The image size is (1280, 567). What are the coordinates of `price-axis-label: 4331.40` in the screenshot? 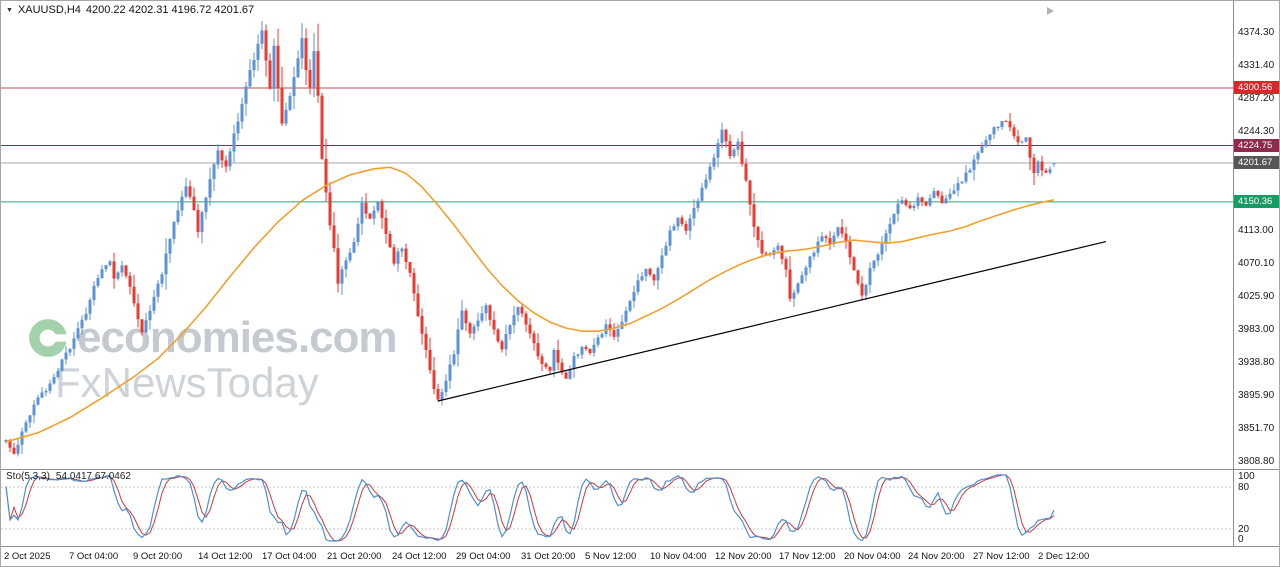 It's located at (1256, 65).